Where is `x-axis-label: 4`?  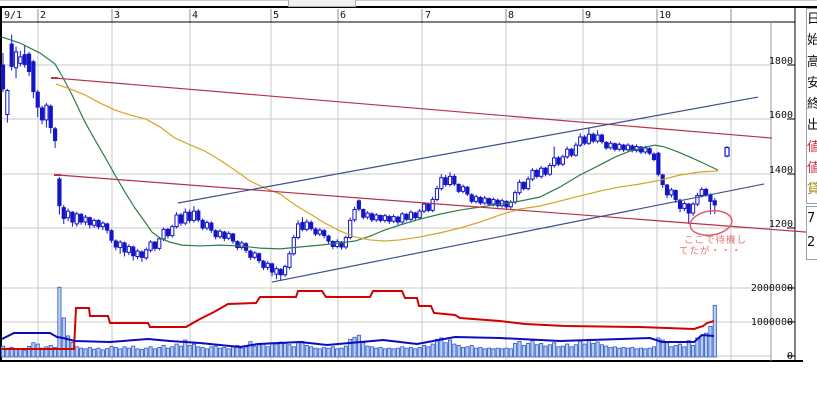
x-axis-label: 4 is located at coordinates (195, 15).